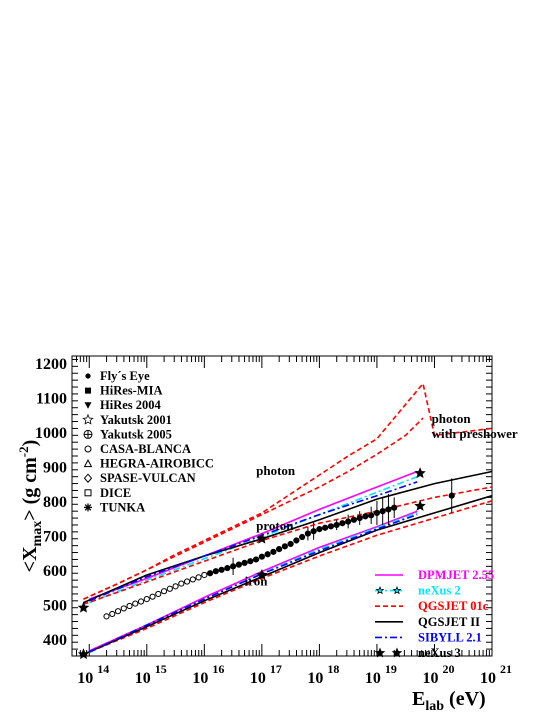 This screenshot has width=551, height=713. I want to click on star-marker, so click(88, 419).